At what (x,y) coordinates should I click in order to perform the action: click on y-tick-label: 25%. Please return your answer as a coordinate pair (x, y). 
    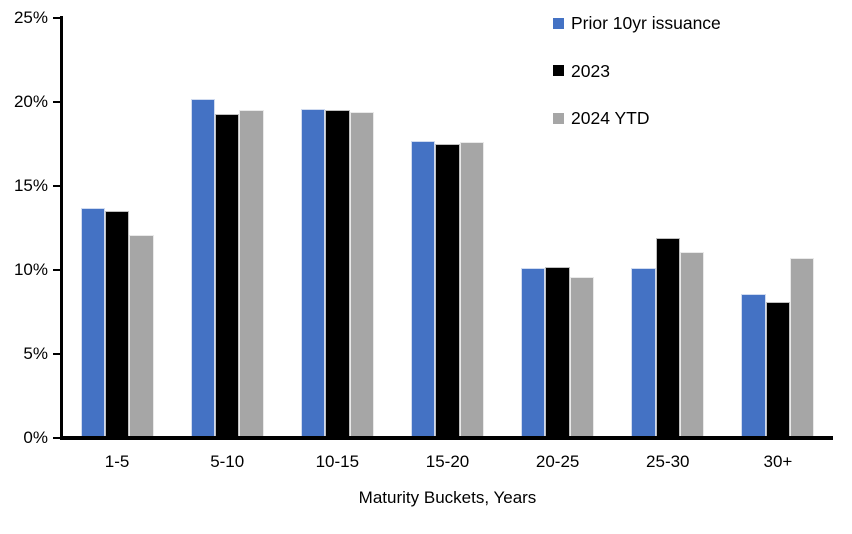
    Looking at the image, I should click on (30, 17).